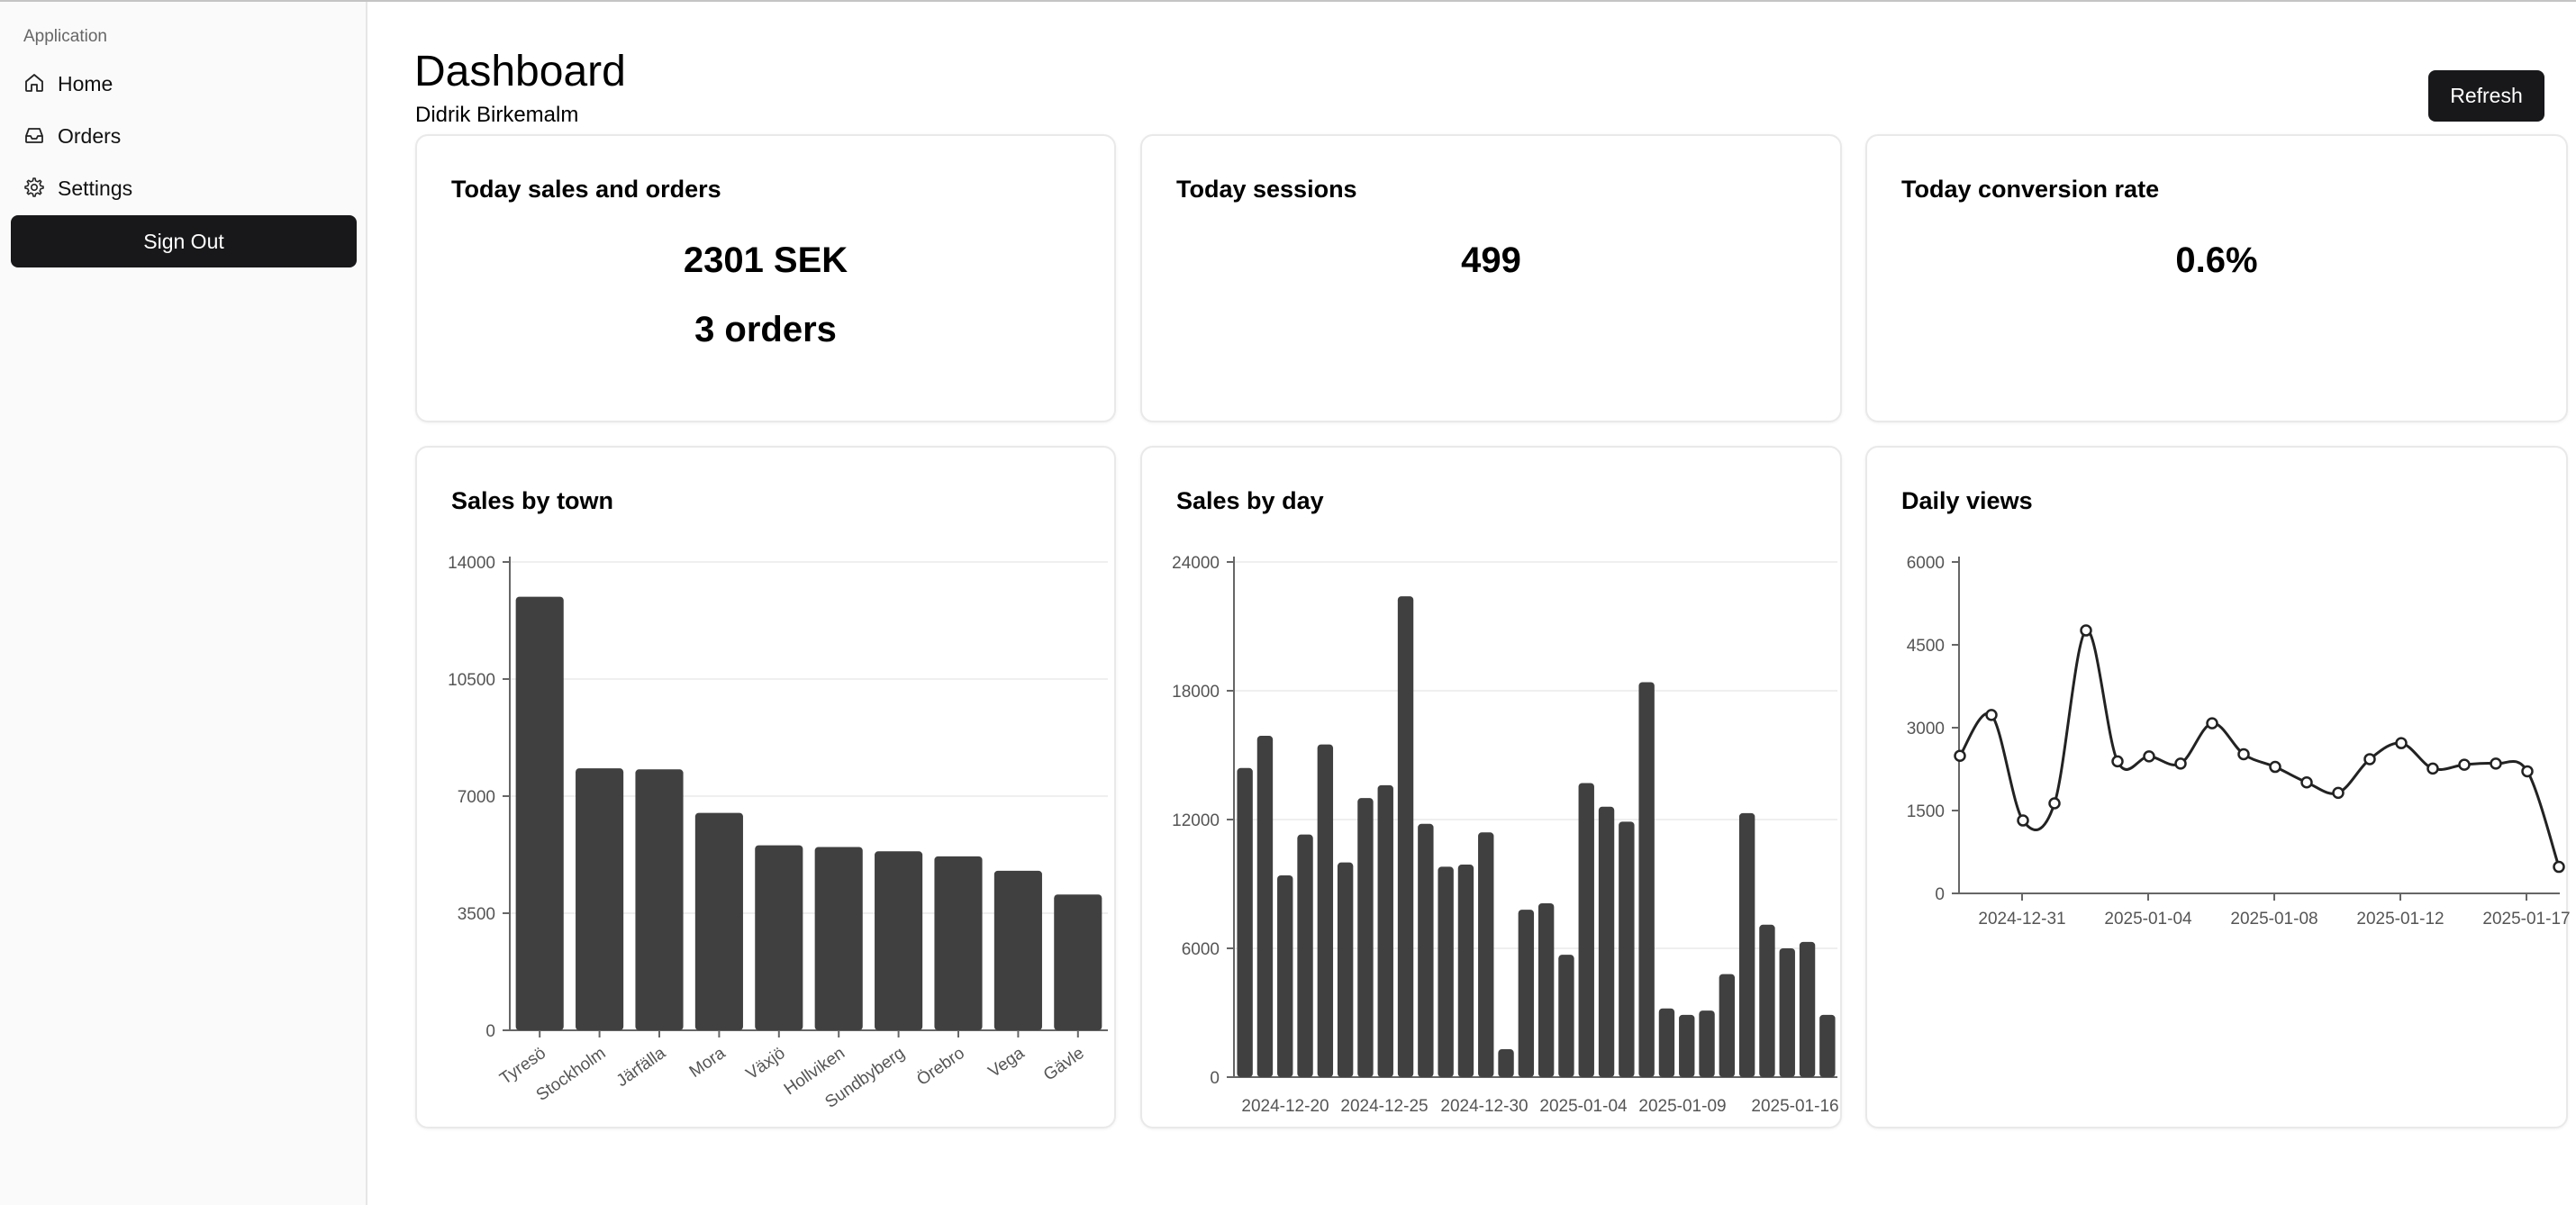 The height and width of the screenshot is (1205, 2576). I want to click on conversion-value: 0.6%, so click(2216, 260).